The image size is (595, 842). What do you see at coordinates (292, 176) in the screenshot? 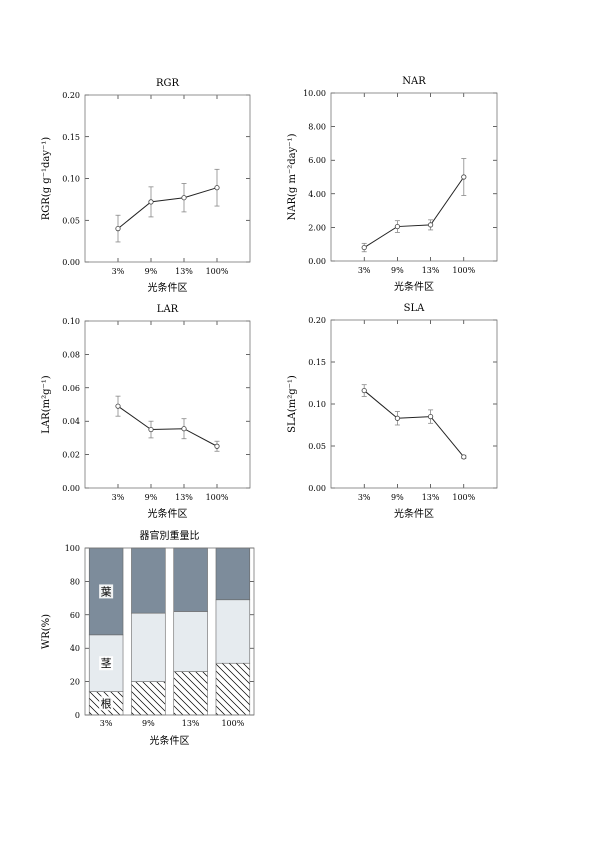
I see `y-axis-label: NAR(g m⁻²day⁻¹)` at bounding box center [292, 176].